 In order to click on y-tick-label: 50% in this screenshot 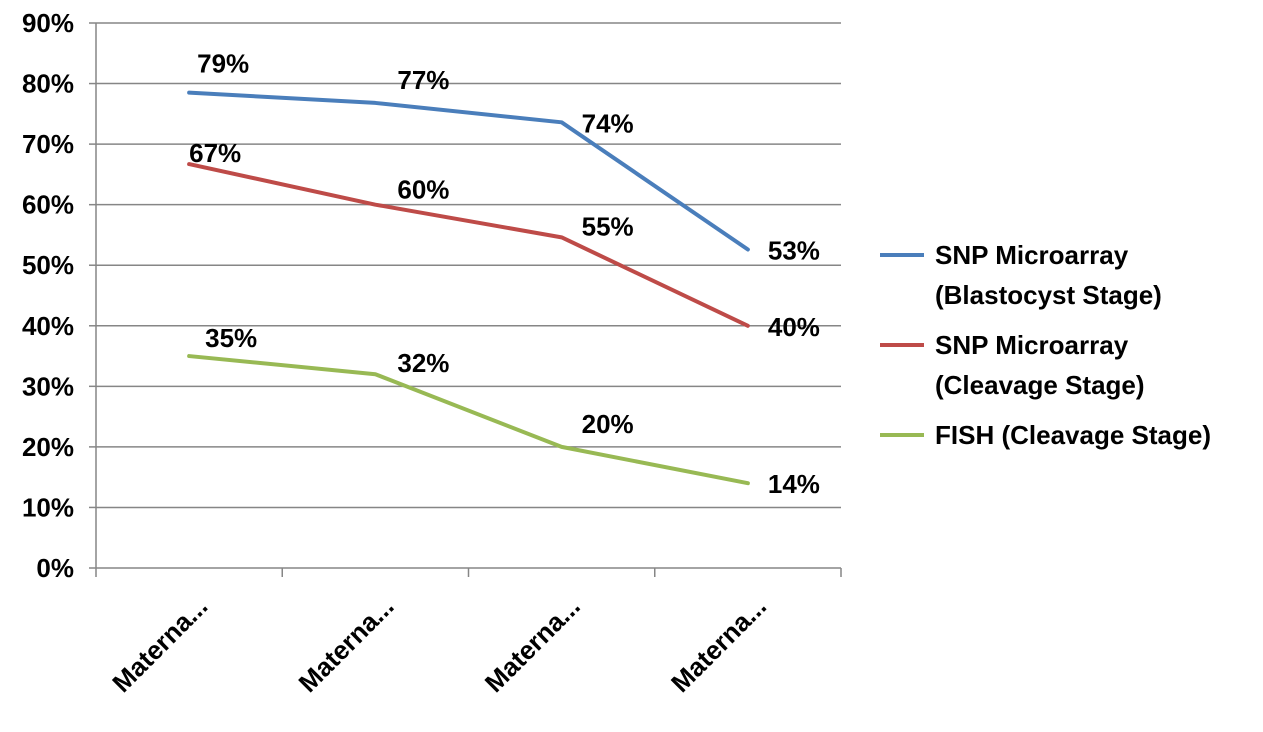, I will do `click(48, 265)`.